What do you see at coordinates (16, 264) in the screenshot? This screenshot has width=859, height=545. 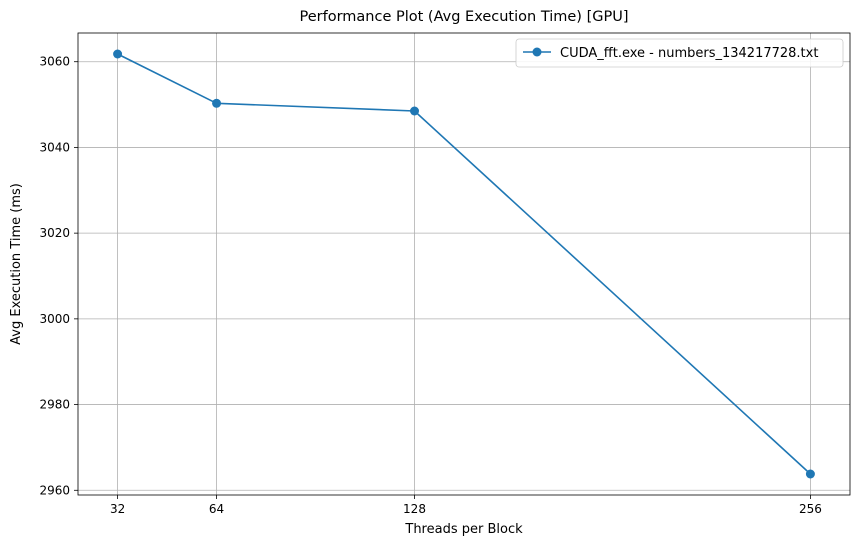 I see `y-axis-label: Avg Execution Time (ms)` at bounding box center [16, 264].